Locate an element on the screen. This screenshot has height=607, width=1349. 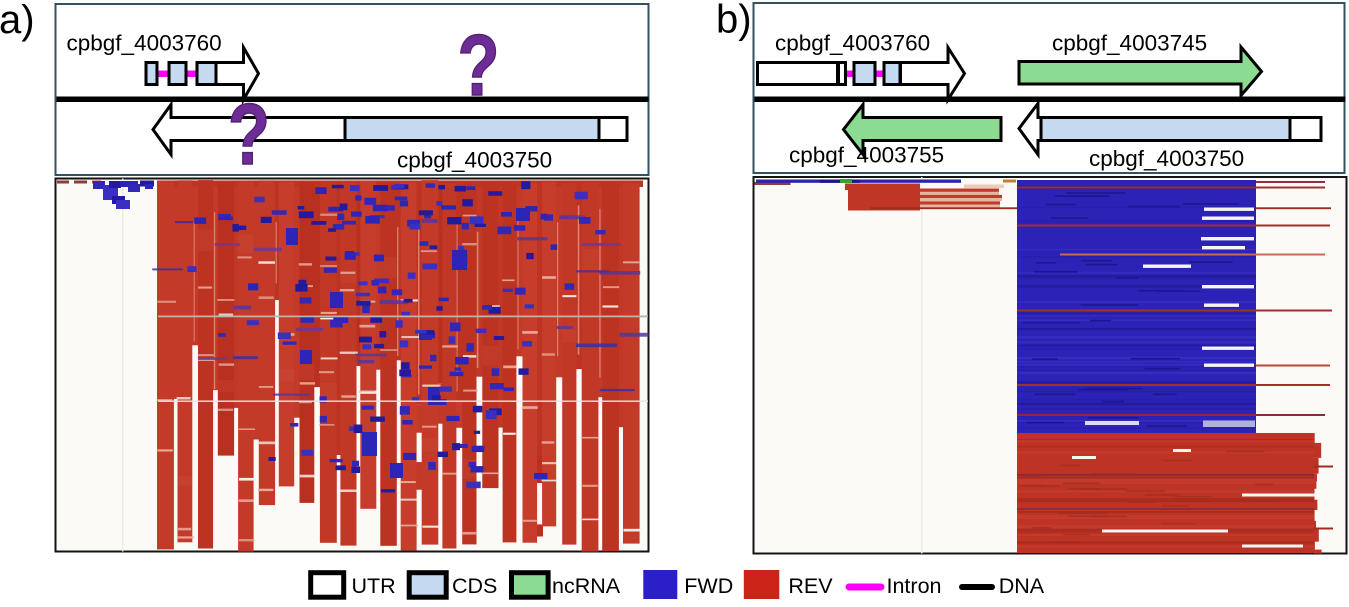
svg-text: UTR is located at coordinates (374, 586).